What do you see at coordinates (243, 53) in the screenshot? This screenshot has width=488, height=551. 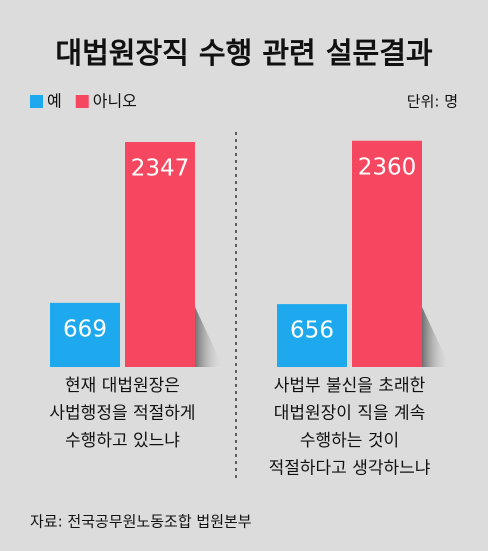 I see `chart-title: 대법원장직 수행 관련 설문결과` at bounding box center [243, 53].